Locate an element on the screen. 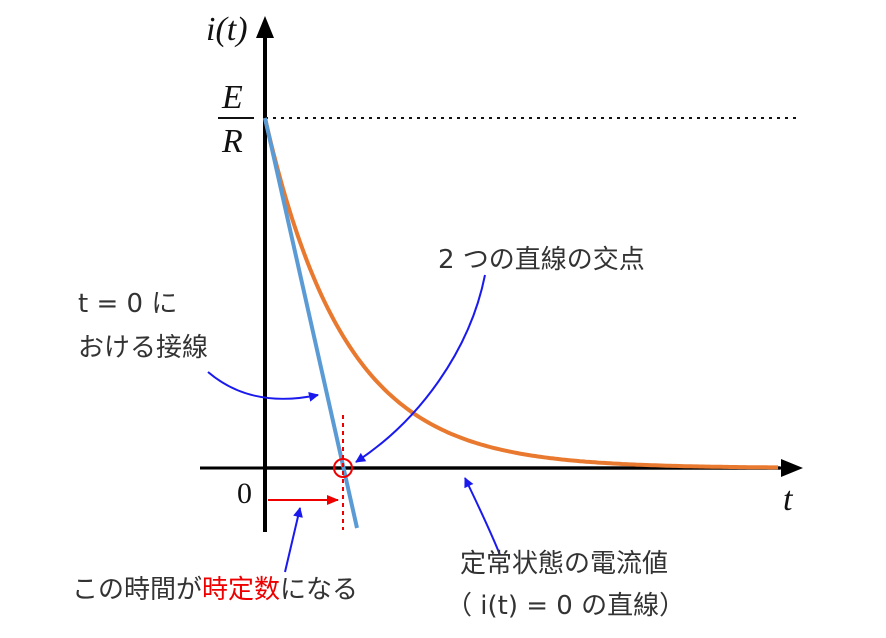  intersection-arrow is located at coordinates (420, 368).